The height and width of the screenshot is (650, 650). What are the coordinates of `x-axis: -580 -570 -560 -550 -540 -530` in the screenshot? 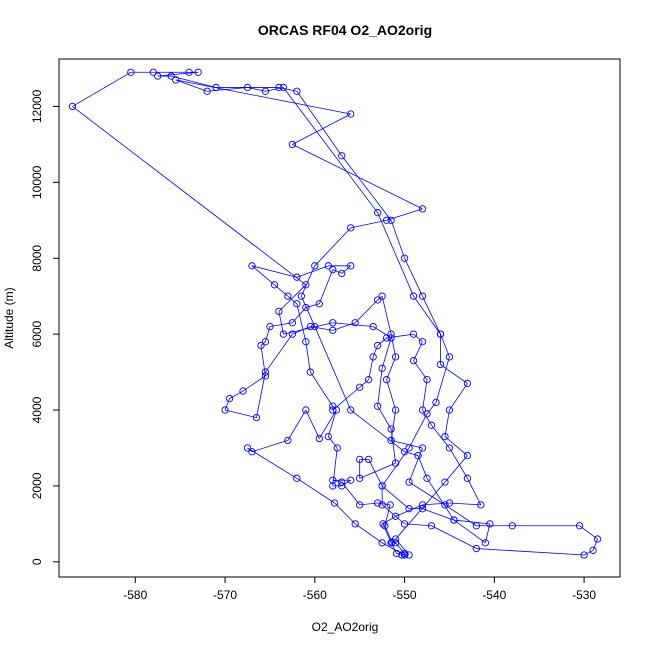 It's located at (359, 589).